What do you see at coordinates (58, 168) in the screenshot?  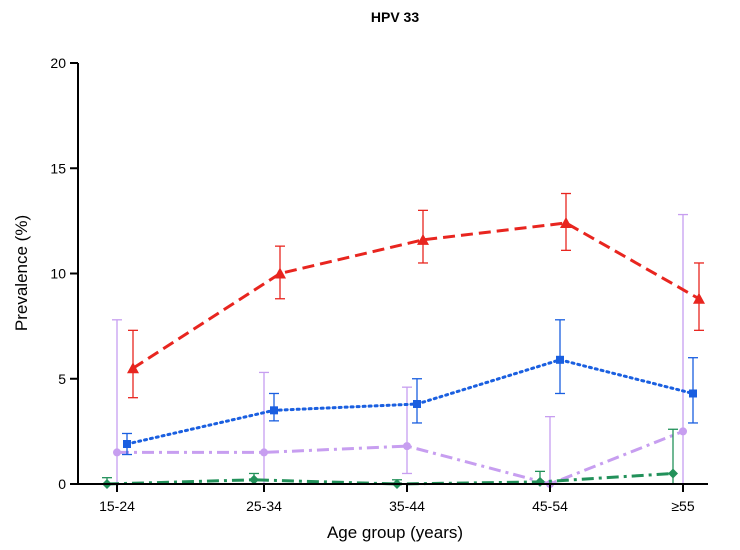 I see `y-tick-label: 15` at bounding box center [58, 168].